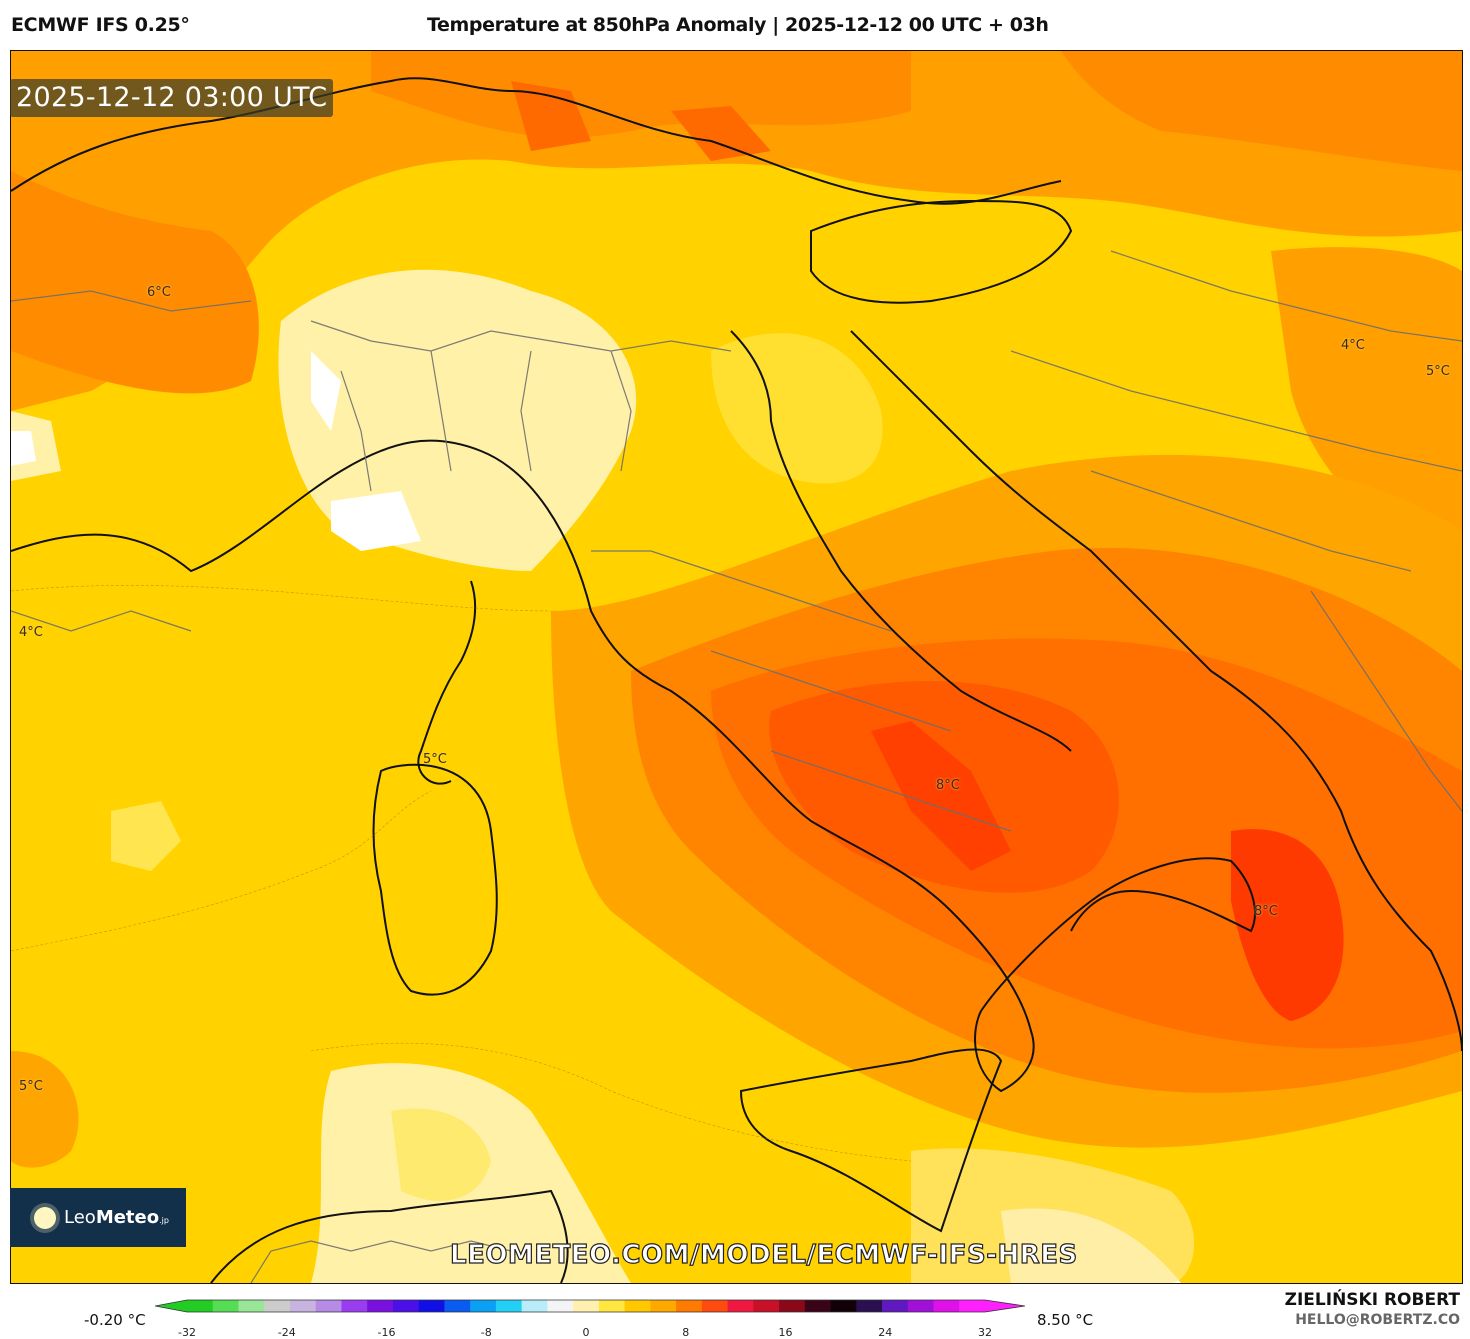  What do you see at coordinates (785, 1332) in the screenshot?
I see `colorbar-tick: 16` at bounding box center [785, 1332].